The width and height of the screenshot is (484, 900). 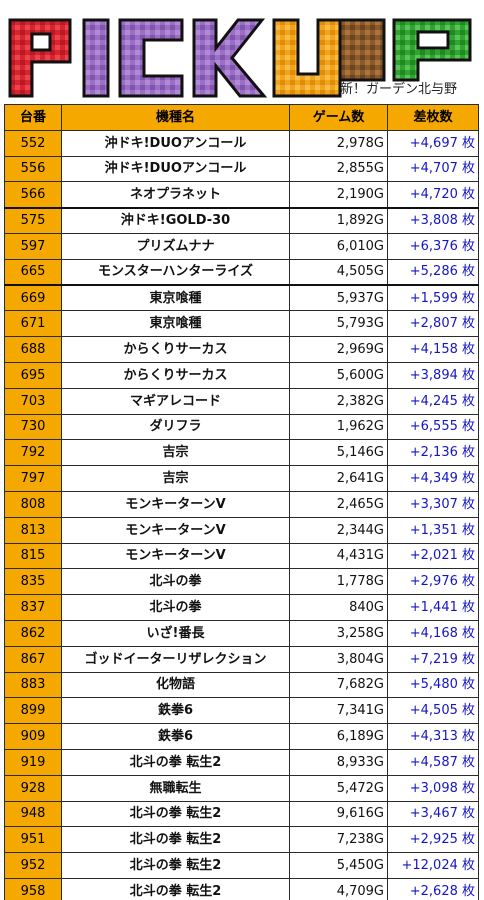 I want to click on coin-difference-cell: +1,441 枚, so click(x=433, y=607).